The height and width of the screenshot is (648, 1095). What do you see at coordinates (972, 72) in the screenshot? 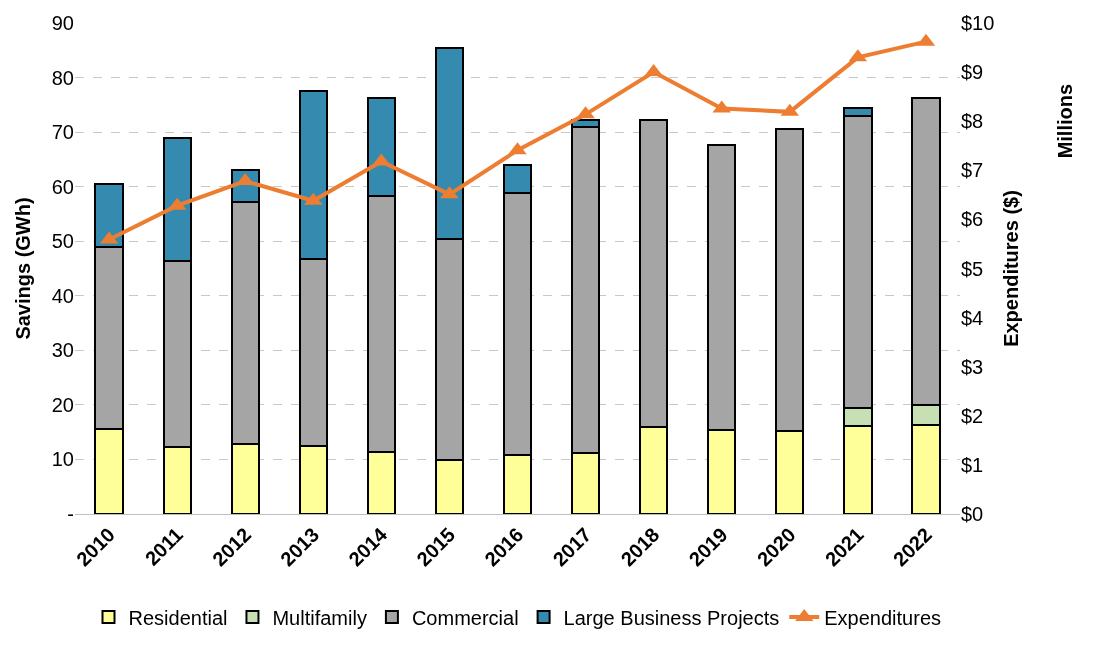
I see `y2-tick-label: $9` at bounding box center [972, 72].